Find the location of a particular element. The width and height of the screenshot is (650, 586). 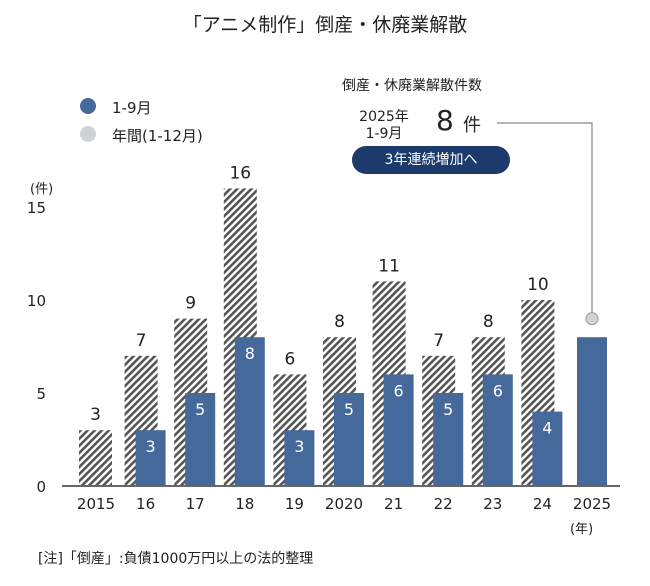

bar-ytd-2020 is located at coordinates (349, 439).